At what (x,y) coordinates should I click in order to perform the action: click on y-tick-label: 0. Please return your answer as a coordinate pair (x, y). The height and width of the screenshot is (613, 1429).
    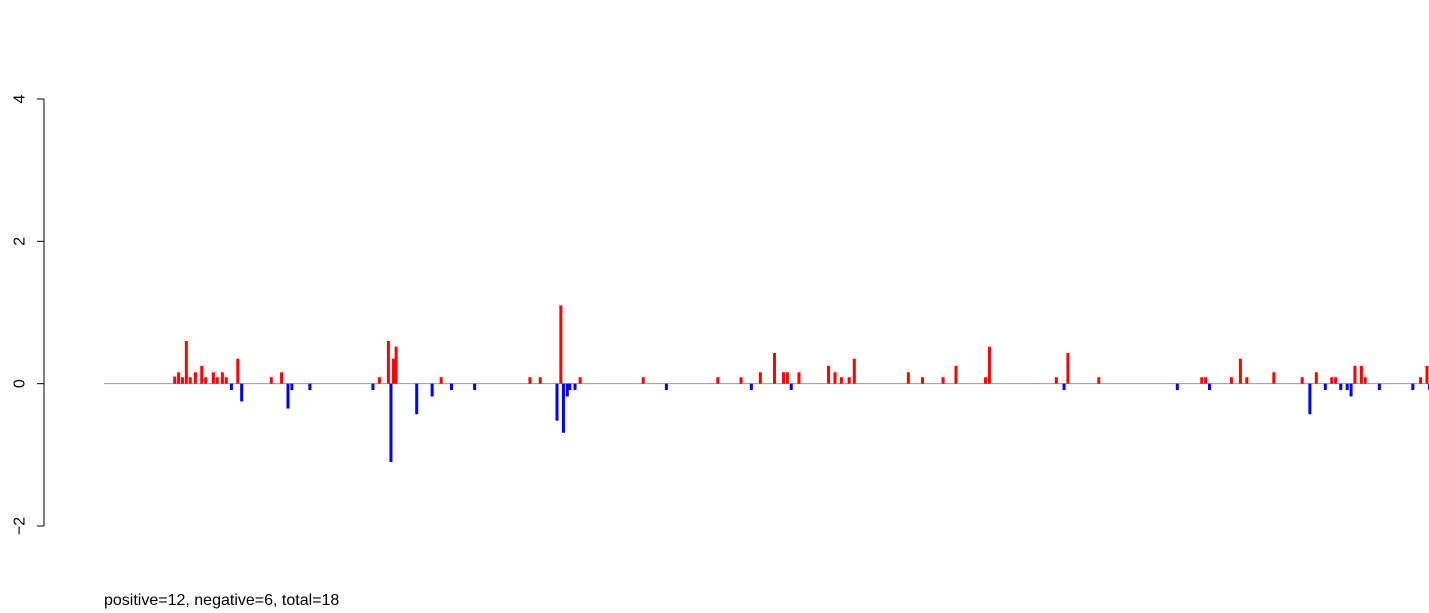
    Looking at the image, I should click on (20, 383).